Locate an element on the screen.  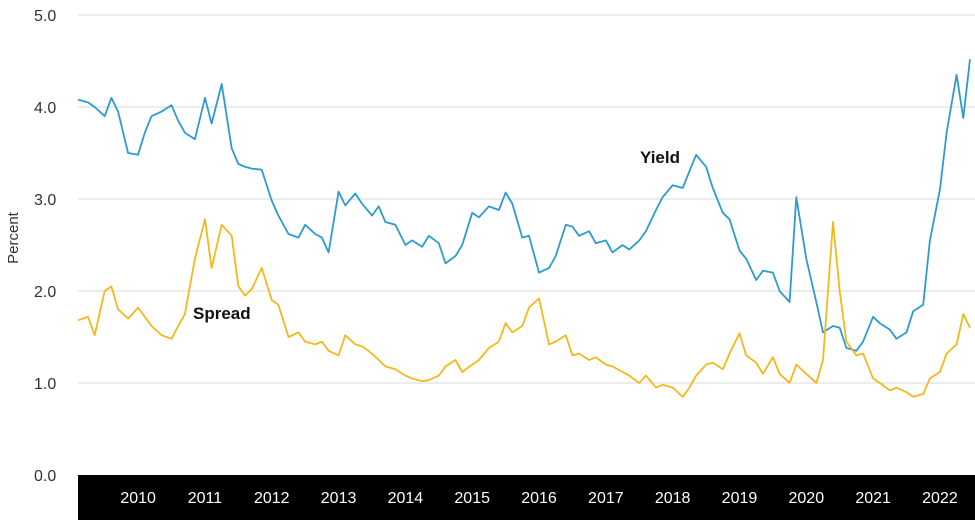
y-tick-label: 5.0 is located at coordinates (45, 16).